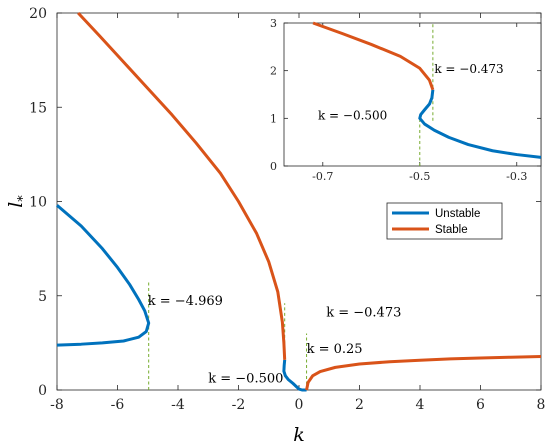  I want to click on inset-x-tick-label: -0.3, so click(516, 176).